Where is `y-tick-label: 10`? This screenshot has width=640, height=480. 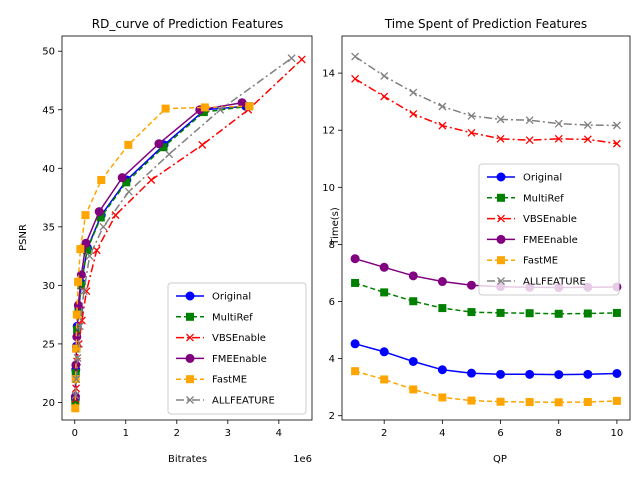 y-tick-label: 10 is located at coordinates (328, 188).